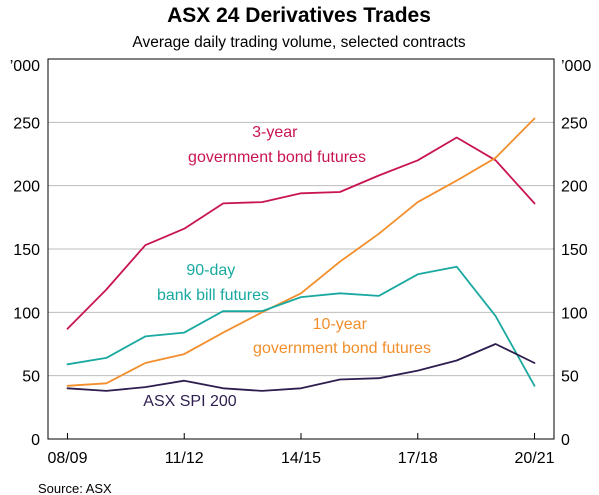 Image resolution: width=599 pixels, height=495 pixels. I want to click on y-tick-left-150: 150, so click(26, 250).